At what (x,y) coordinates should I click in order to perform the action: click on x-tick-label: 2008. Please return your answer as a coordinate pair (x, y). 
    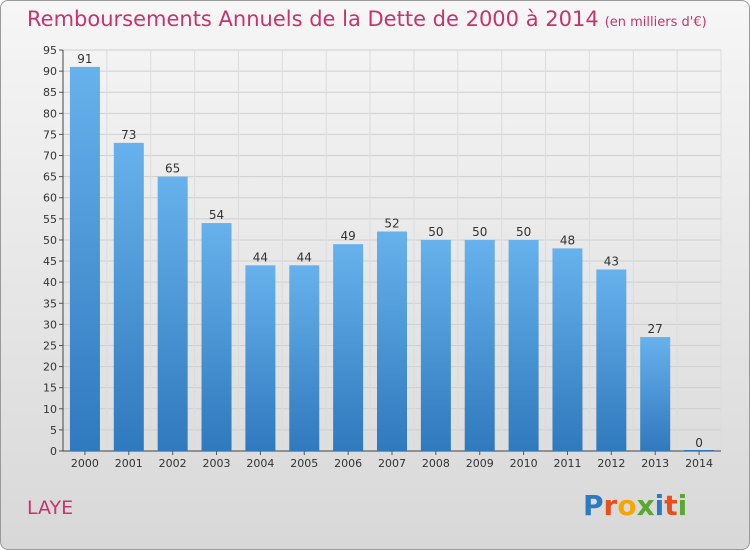
    Looking at the image, I should click on (436, 463).